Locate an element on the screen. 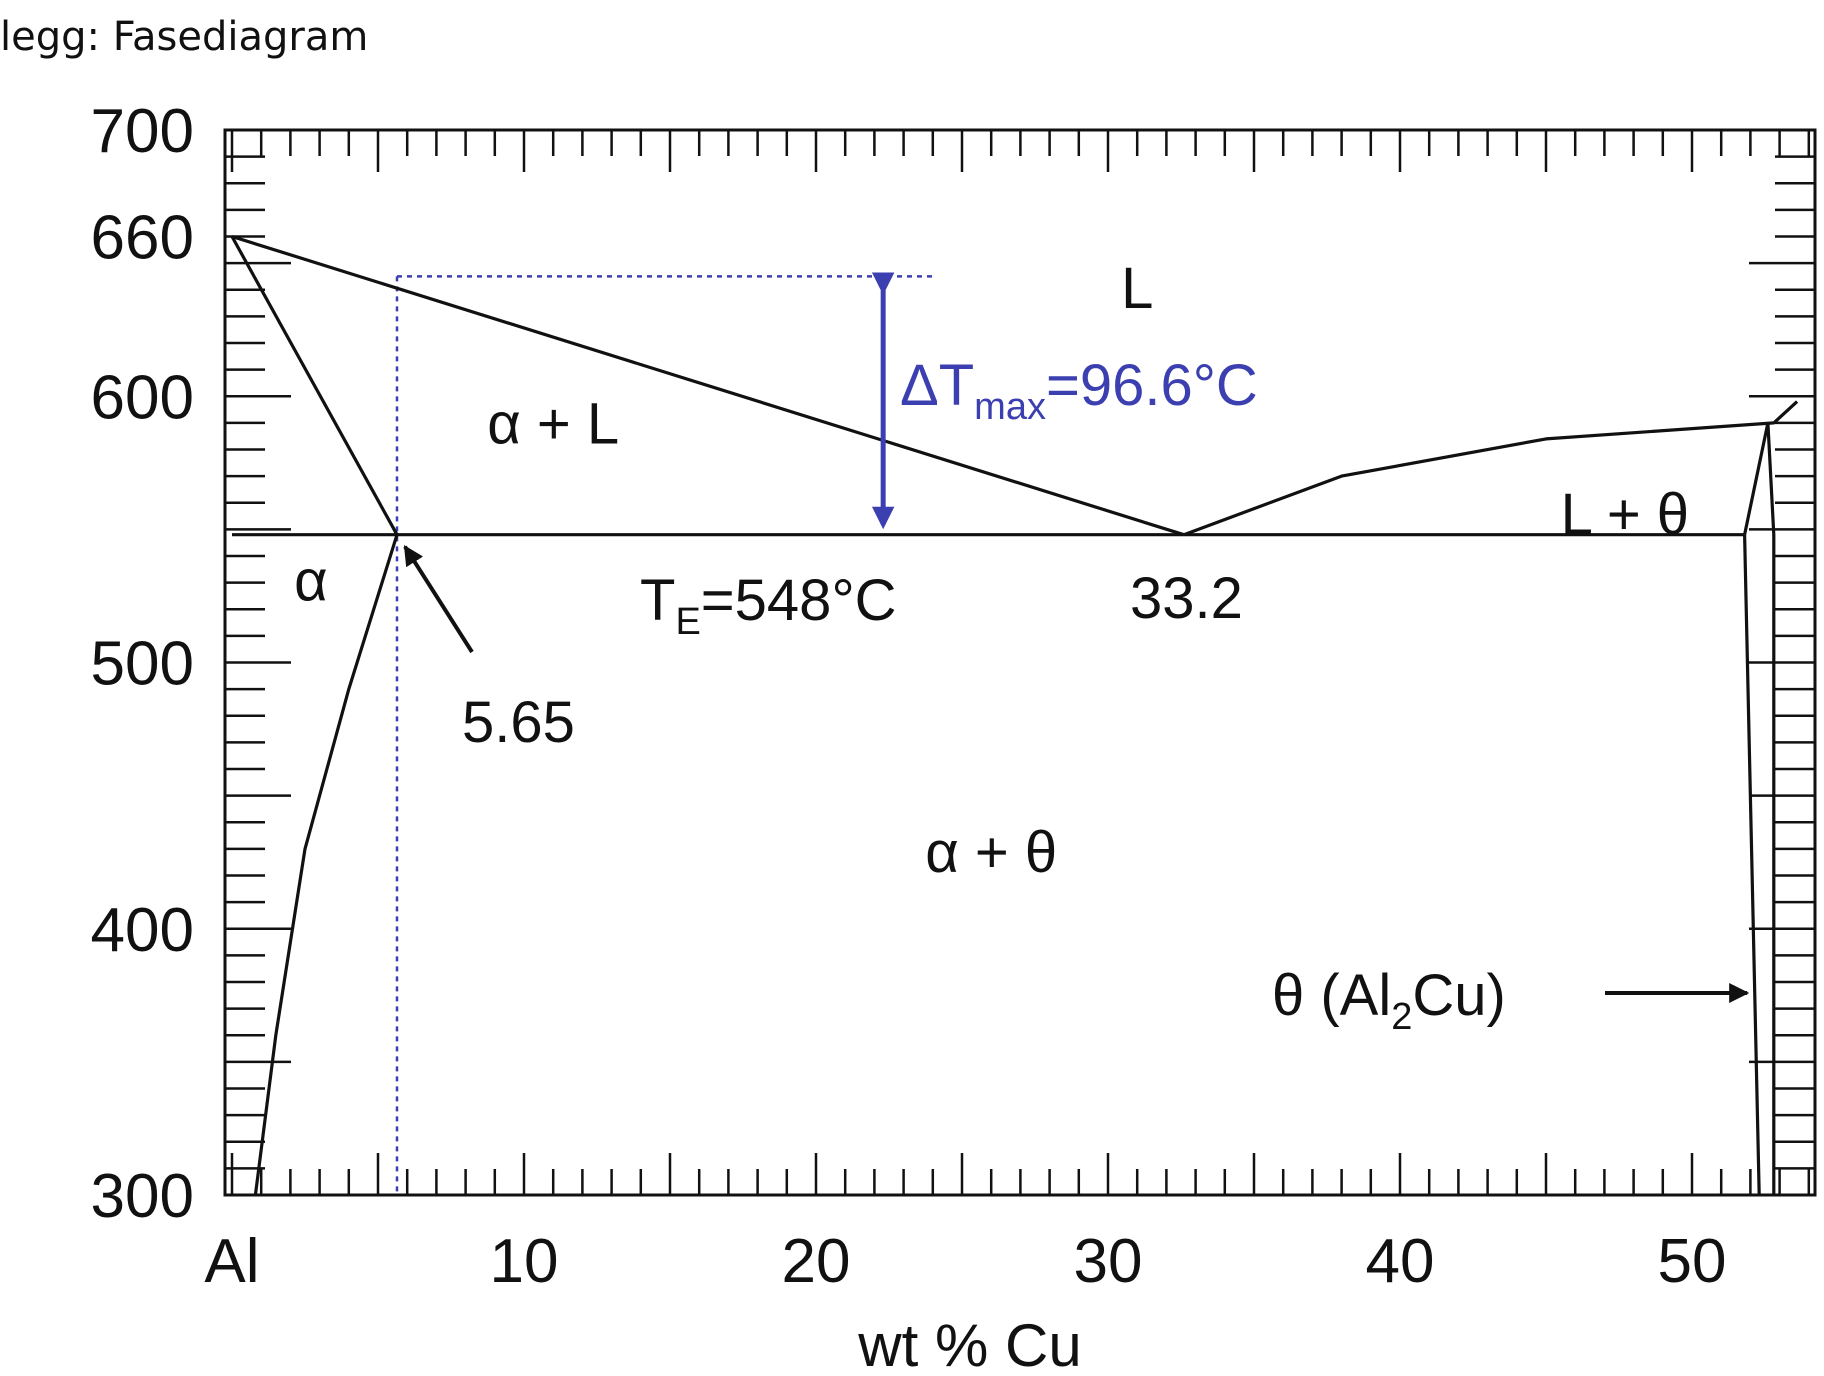 This screenshot has height=1376, width=1824. y-tick-label: 700 is located at coordinates (142, 131).